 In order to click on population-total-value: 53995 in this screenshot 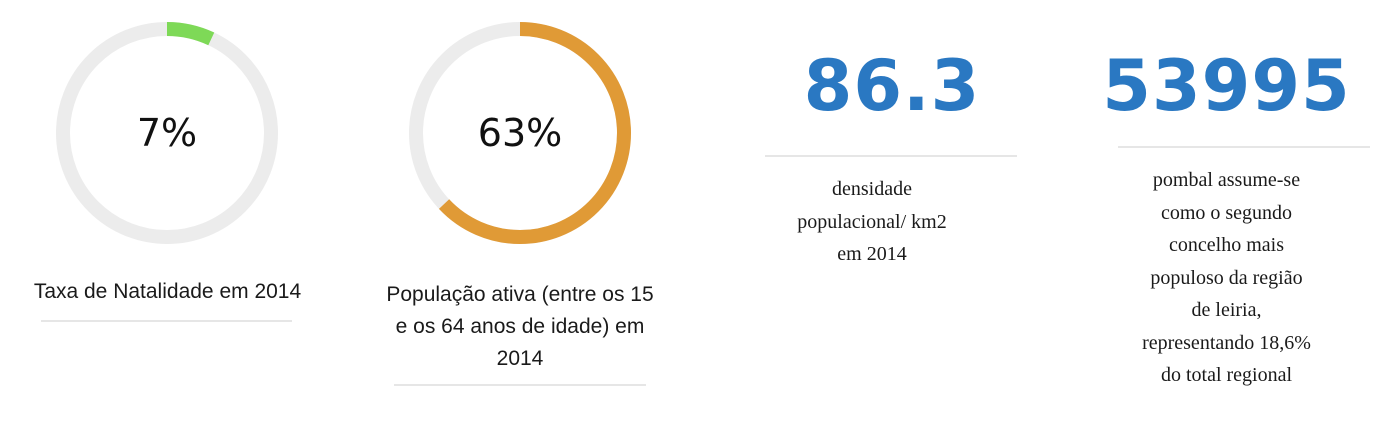, I will do `click(1226, 86)`.